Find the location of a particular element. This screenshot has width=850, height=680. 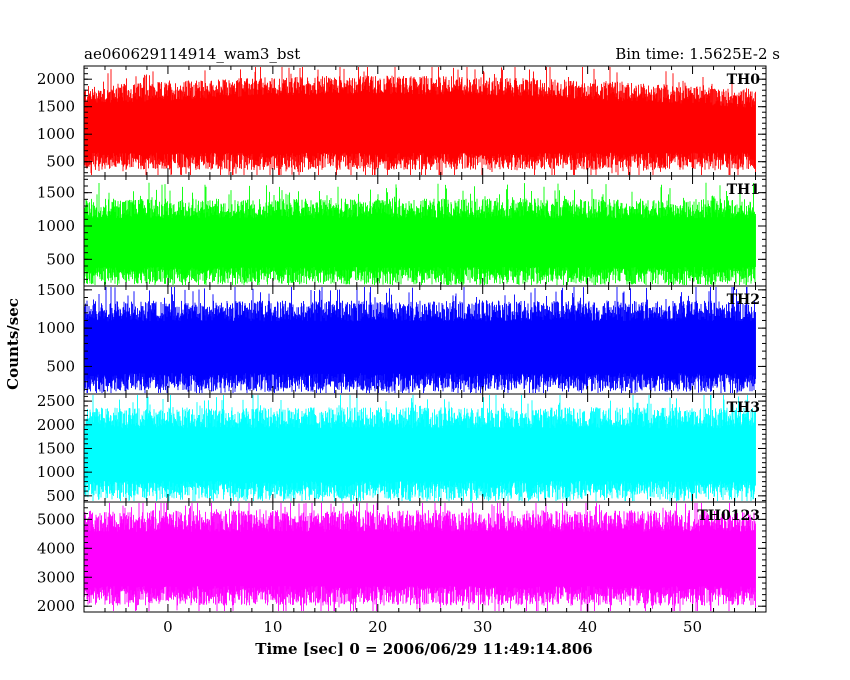

x-tick-label: 30 is located at coordinates (482, 627).